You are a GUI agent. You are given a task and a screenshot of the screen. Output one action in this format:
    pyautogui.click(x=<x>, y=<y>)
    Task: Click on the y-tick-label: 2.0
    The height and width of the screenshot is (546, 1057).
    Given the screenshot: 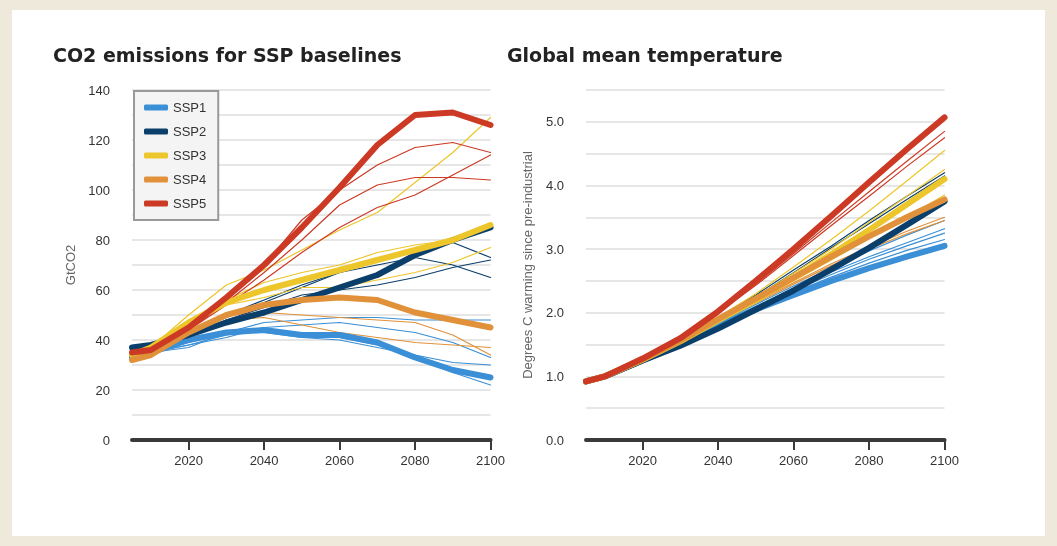 What is the action you would take?
    pyautogui.click(x=554, y=313)
    